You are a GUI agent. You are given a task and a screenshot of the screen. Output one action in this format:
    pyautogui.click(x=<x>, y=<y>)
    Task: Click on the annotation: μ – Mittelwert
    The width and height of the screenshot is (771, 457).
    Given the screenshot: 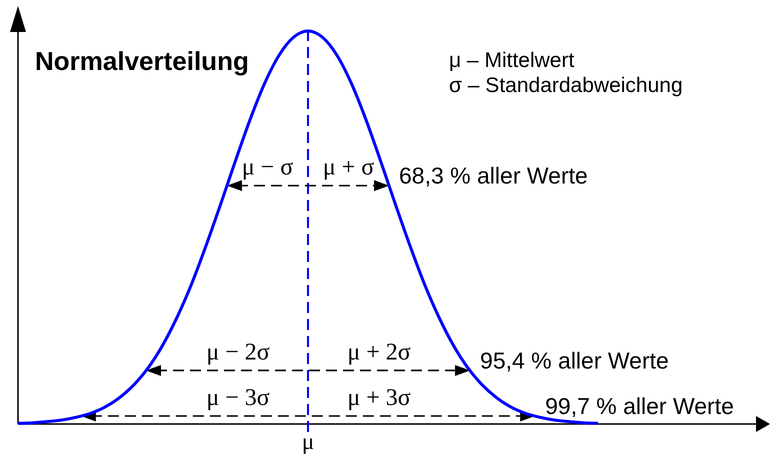 What is the action you would take?
    pyautogui.click(x=511, y=60)
    